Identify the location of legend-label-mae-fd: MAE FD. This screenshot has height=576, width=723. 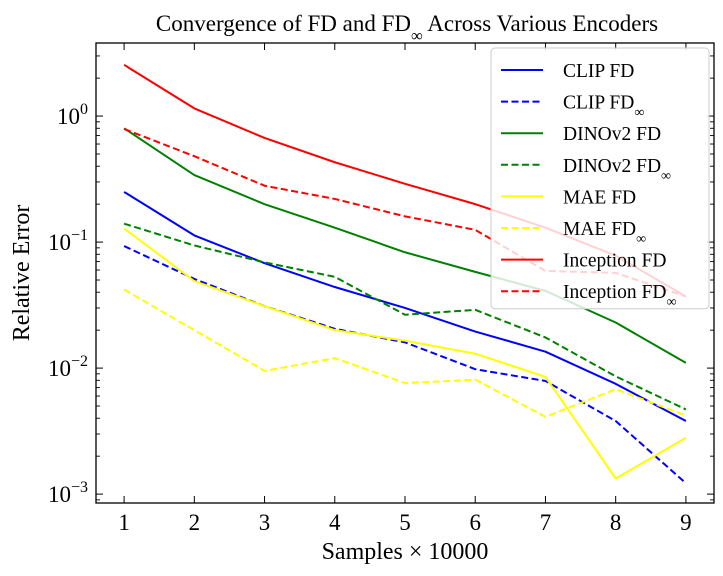
(599, 197).